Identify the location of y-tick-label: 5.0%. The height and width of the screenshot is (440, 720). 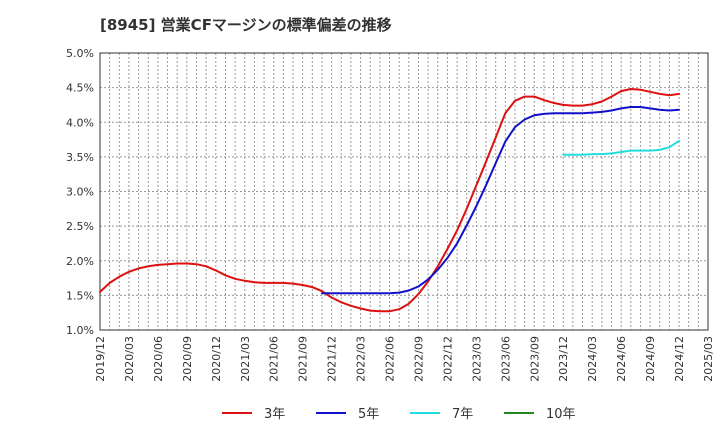
(80, 53).